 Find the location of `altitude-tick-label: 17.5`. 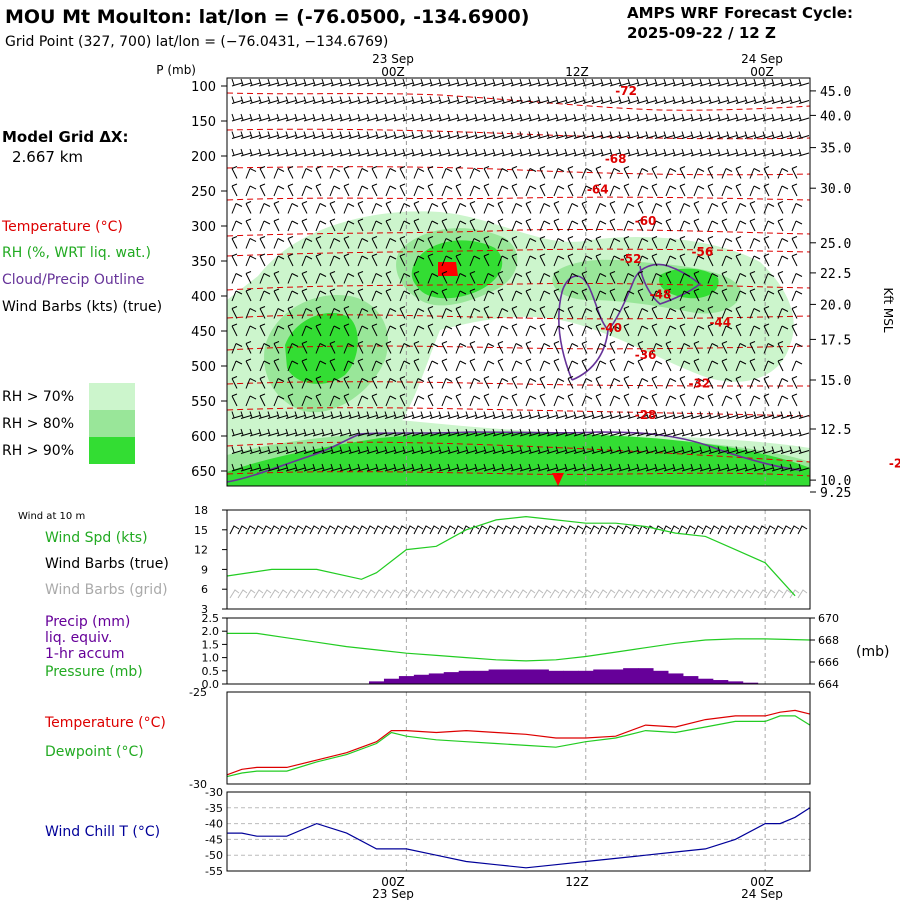

altitude-tick-label: 17.5 is located at coordinates (835, 340).